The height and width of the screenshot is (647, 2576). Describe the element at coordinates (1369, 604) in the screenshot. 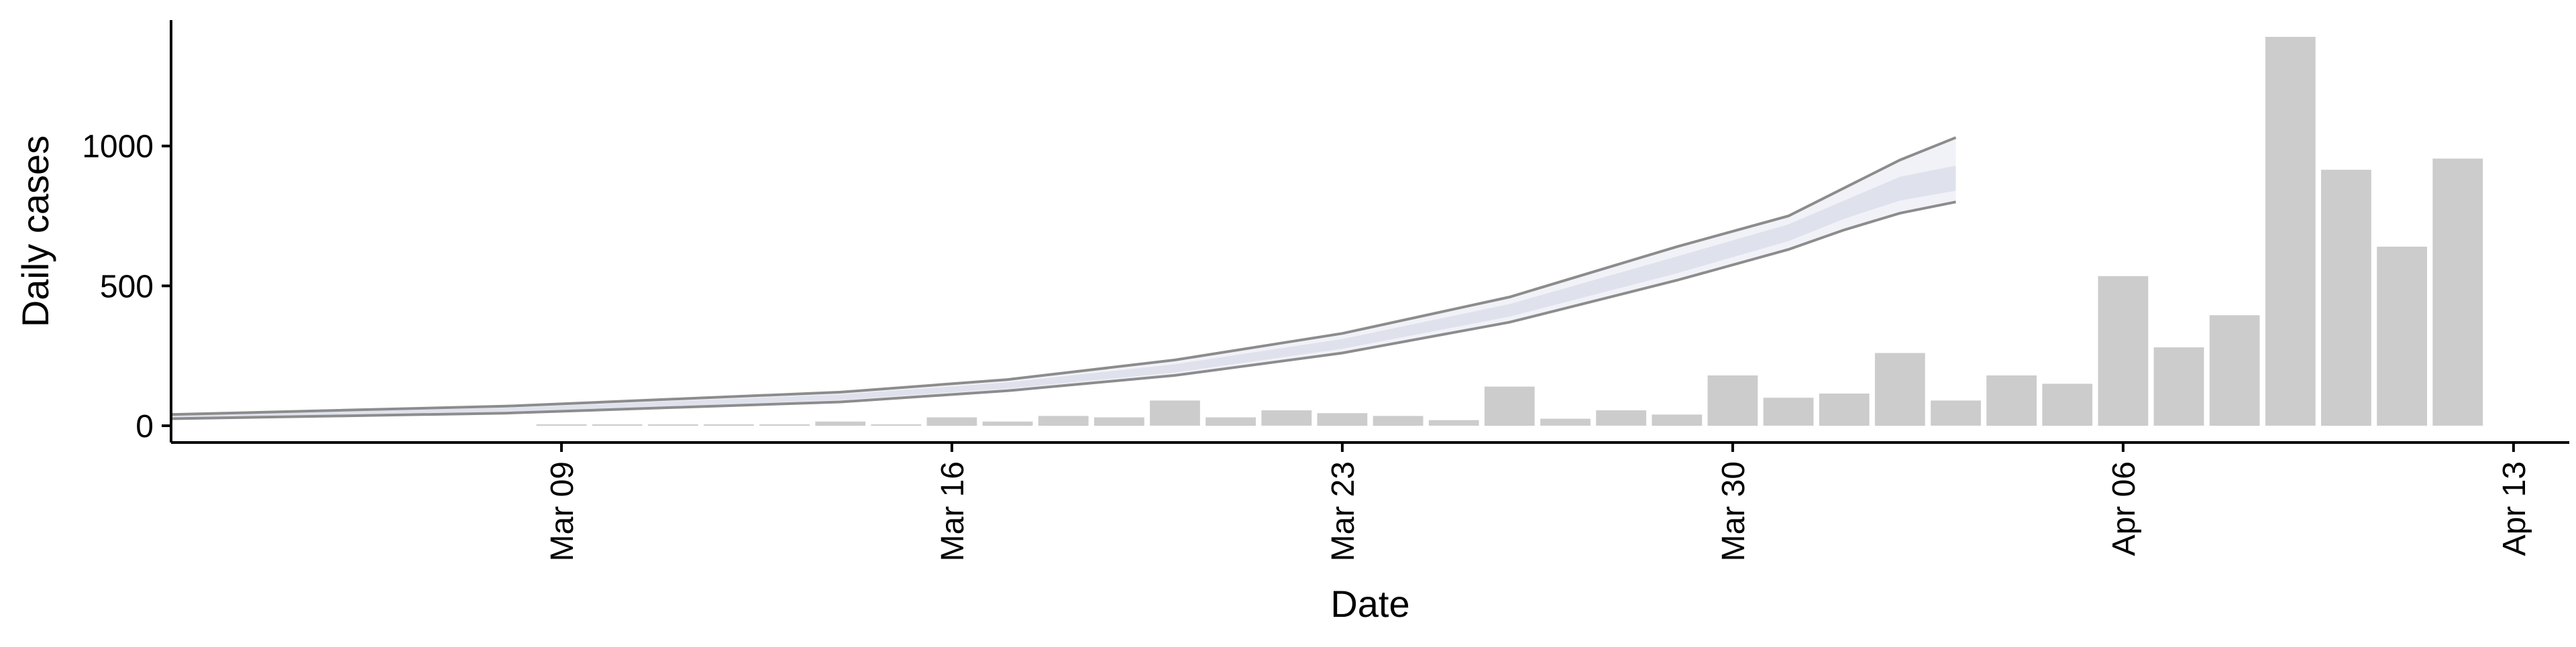

I see `x-axis-title: Date` at that location.